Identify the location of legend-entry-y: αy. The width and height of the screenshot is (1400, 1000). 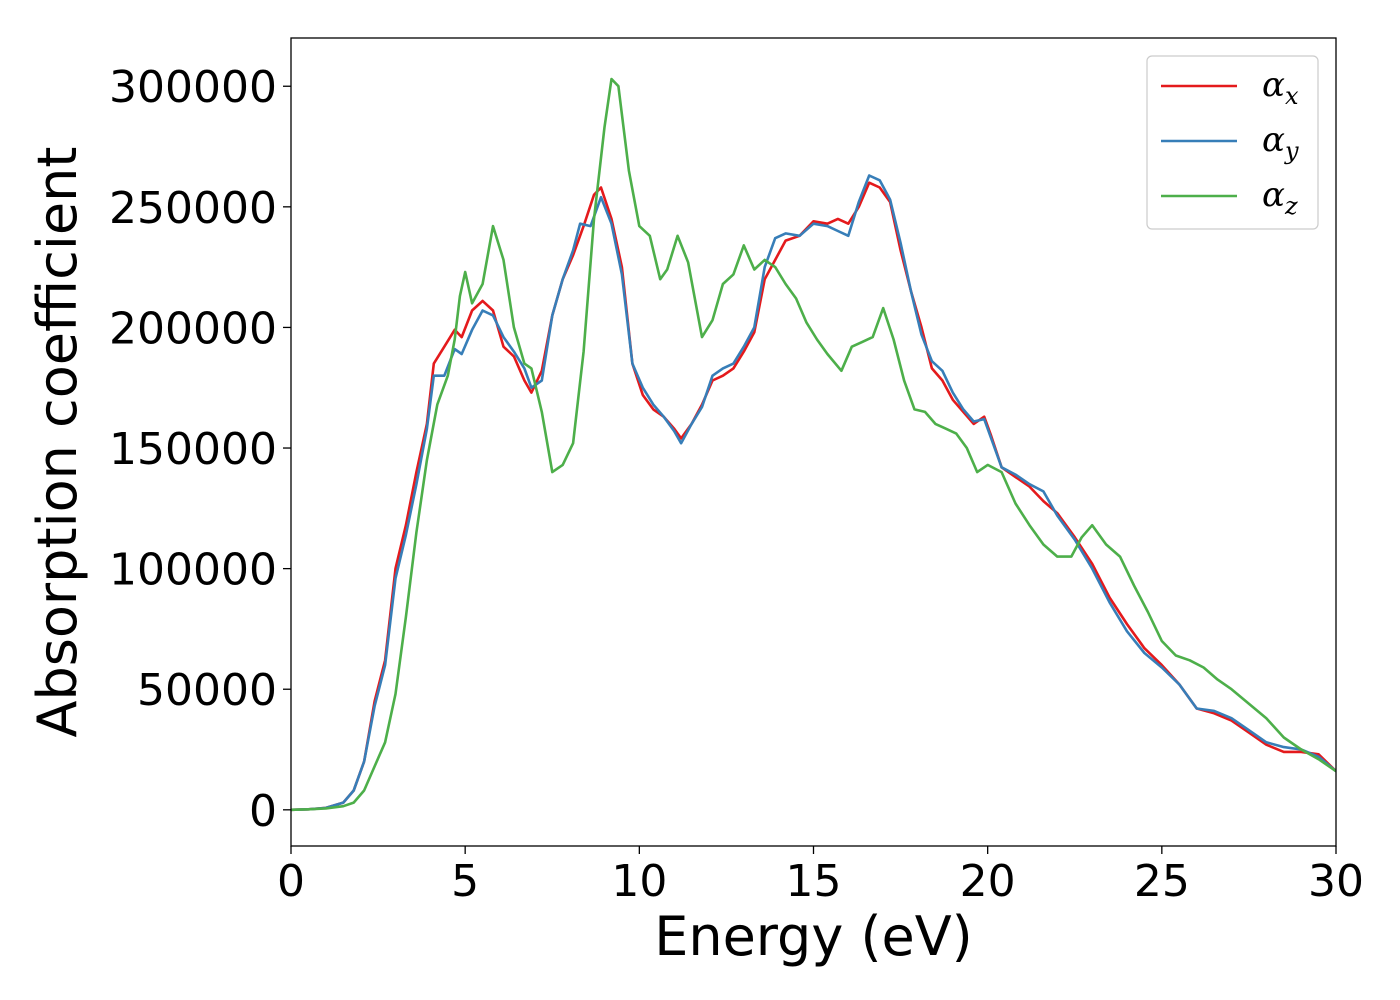
(1280, 142).